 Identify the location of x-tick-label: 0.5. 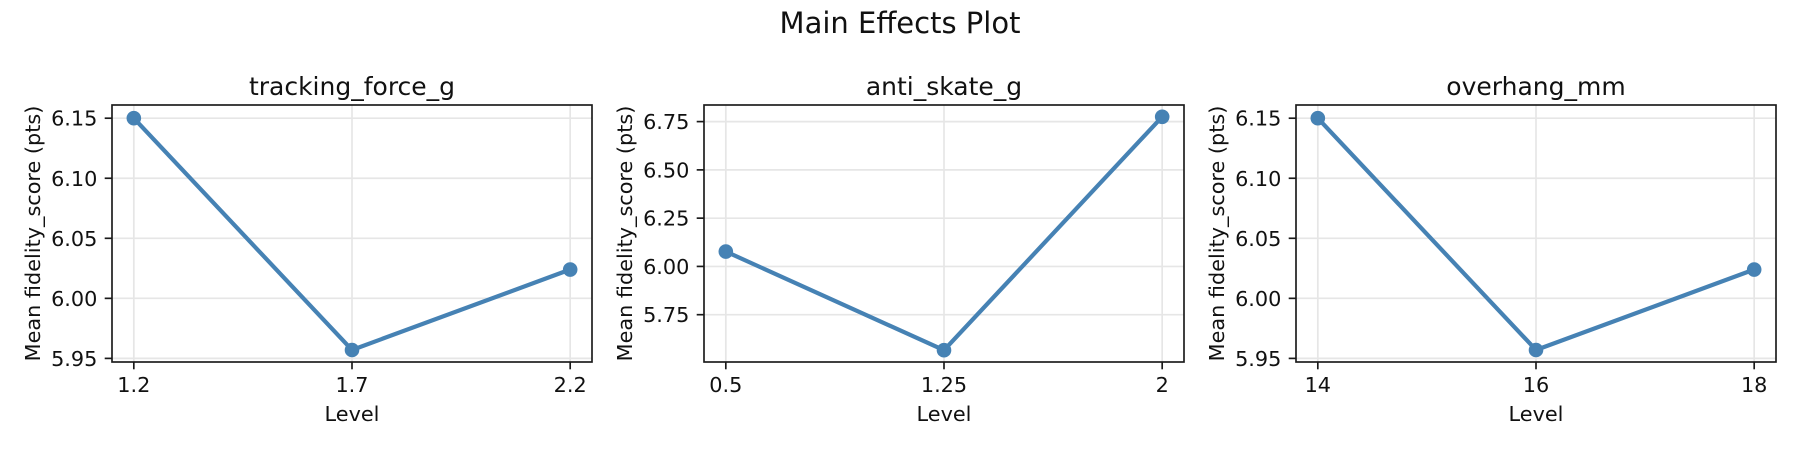
(725, 385).